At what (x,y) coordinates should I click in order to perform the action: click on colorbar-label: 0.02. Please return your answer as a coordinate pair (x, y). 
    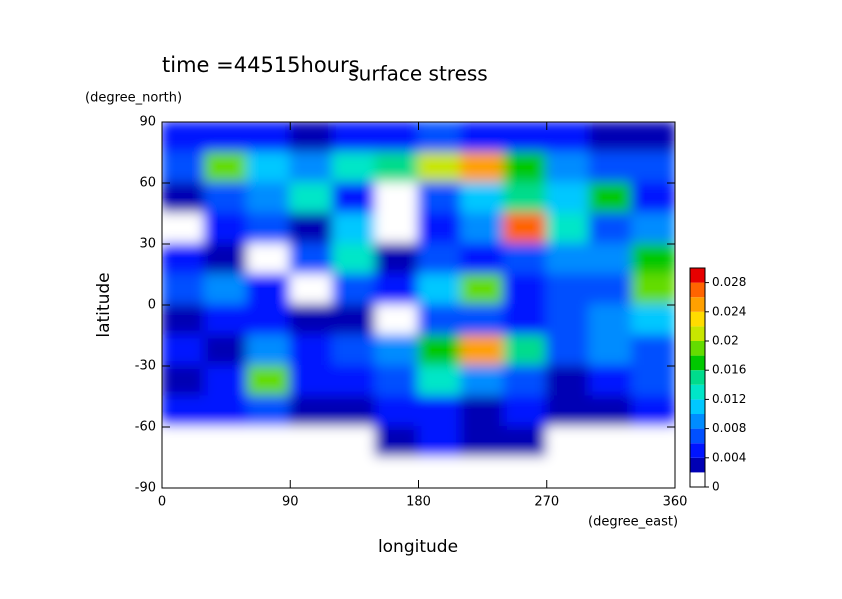
    Looking at the image, I should click on (725, 341).